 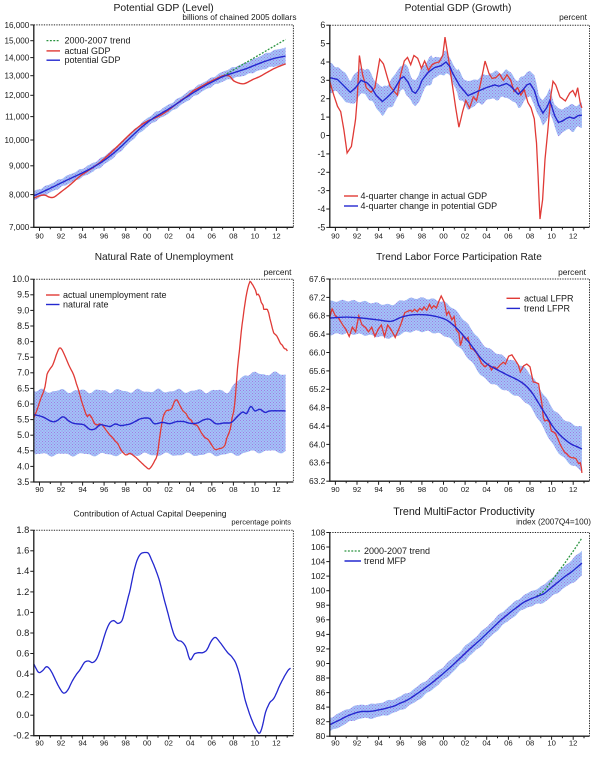 What do you see at coordinates (23, 373) in the screenshot?
I see `svg-text: 7.0` at bounding box center [23, 373].